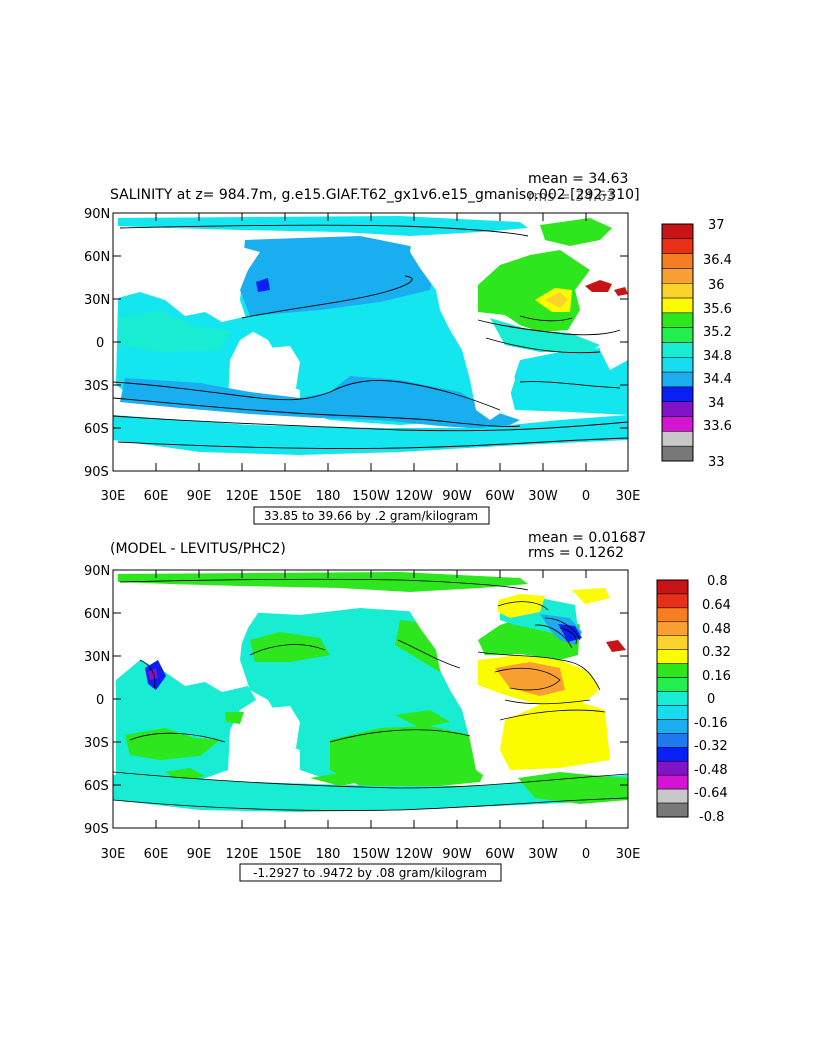 This screenshot has height=1055, width=818. What do you see at coordinates (717, 379) in the screenshot?
I see `panel1-legend-label: 34.4` at bounding box center [717, 379].